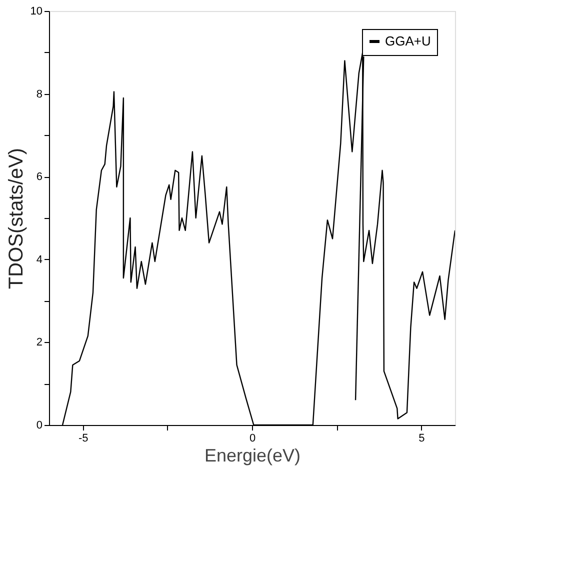 The height and width of the screenshot is (563, 563). I want to click on y-tick-label: 6, so click(39, 177).